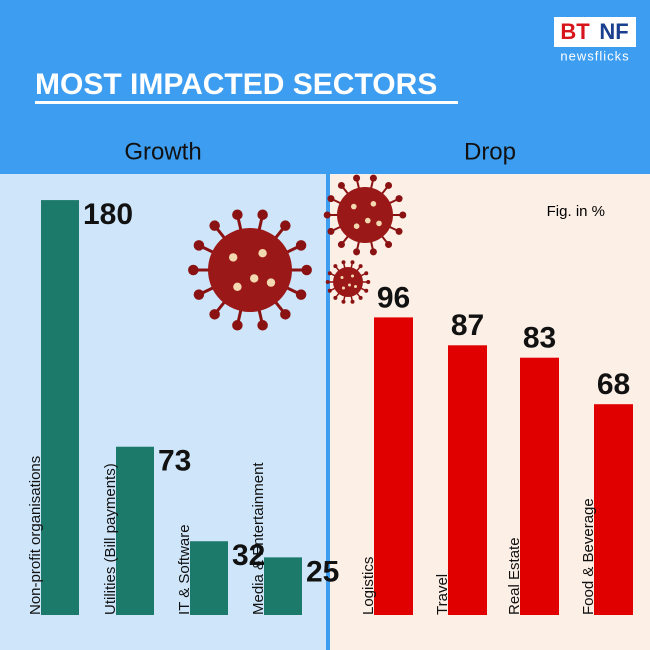  I want to click on divider, so click(328, 412).